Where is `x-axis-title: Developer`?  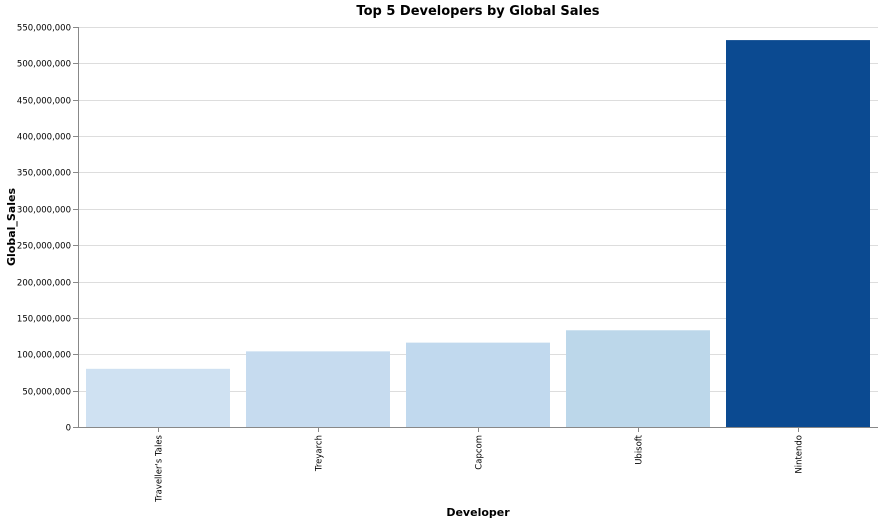
x-axis-title: Developer is located at coordinates (478, 512).